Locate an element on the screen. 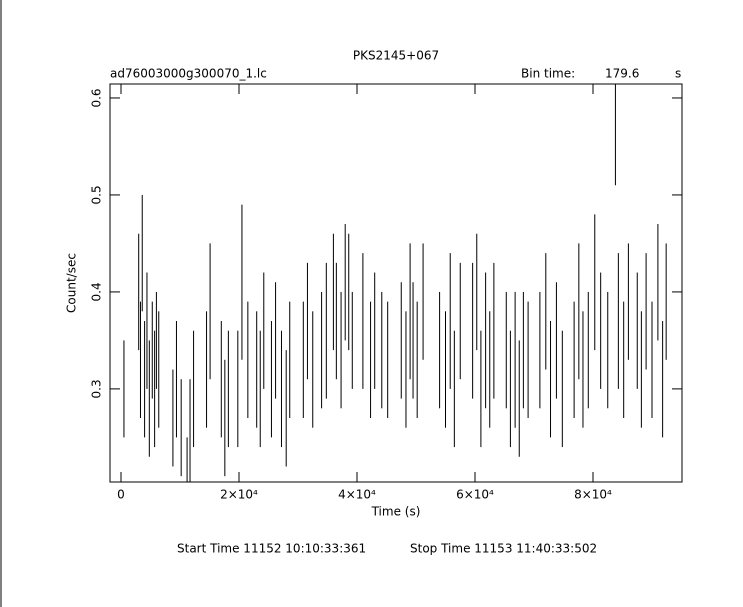  y-axis-label: Count/sec is located at coordinates (72, 283).